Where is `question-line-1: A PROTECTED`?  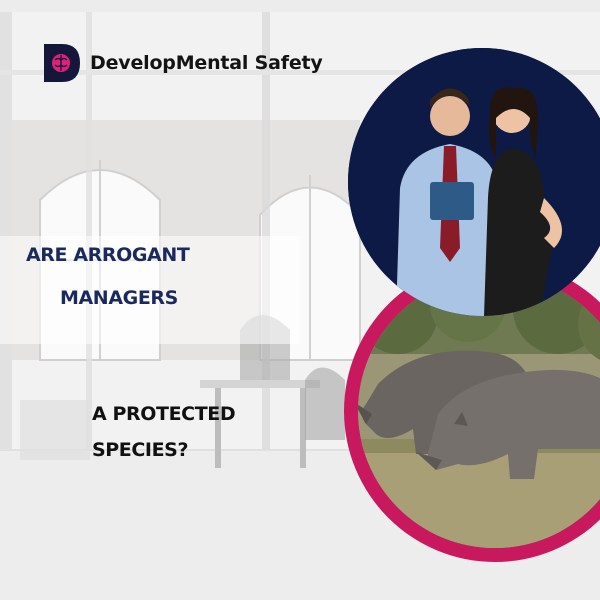 question-line-1: A PROTECTED is located at coordinates (164, 414).